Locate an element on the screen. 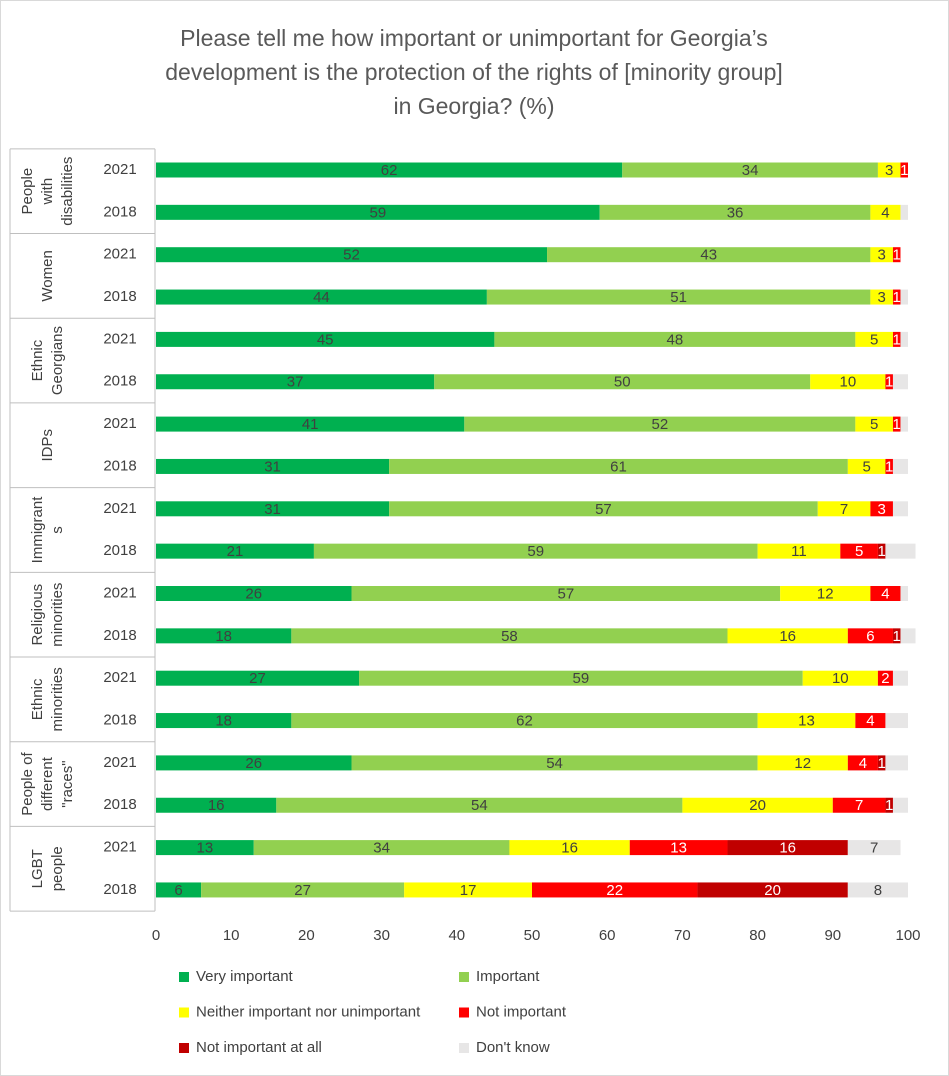  data-label: 54 is located at coordinates (554, 763).